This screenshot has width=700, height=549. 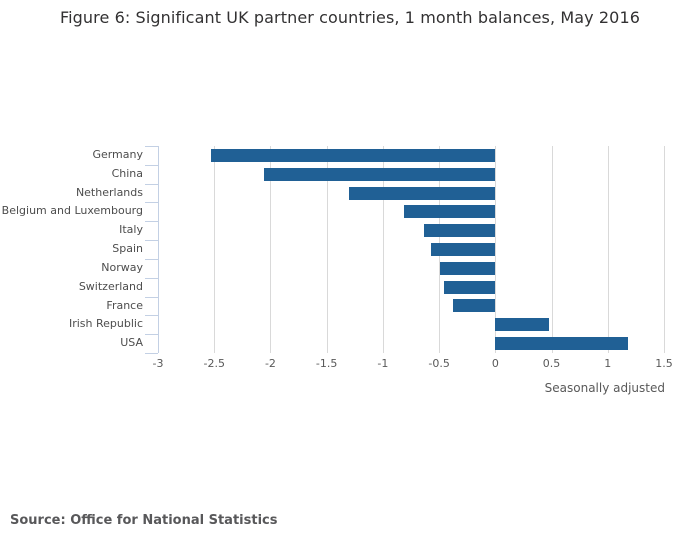 I want to click on x-tick-label: 1.5, so click(x=664, y=363).